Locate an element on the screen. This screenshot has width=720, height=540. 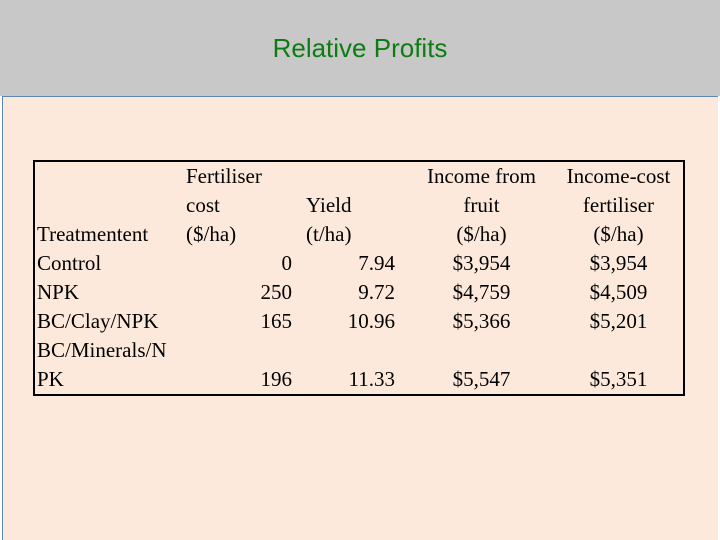
yield-cell is located at coordinates (356, 350).